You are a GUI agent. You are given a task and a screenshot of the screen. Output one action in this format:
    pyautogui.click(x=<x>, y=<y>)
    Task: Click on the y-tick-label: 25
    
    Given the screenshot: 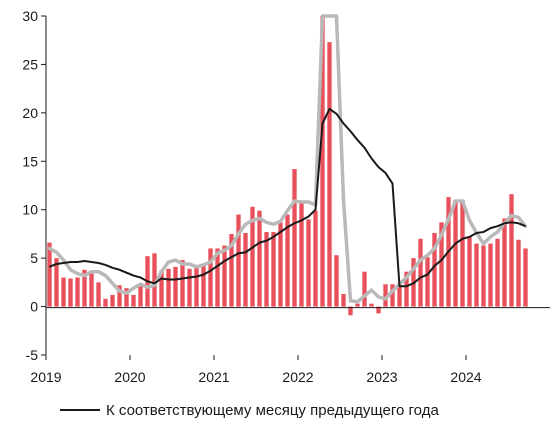 What is the action you would take?
    pyautogui.click(x=30, y=64)
    